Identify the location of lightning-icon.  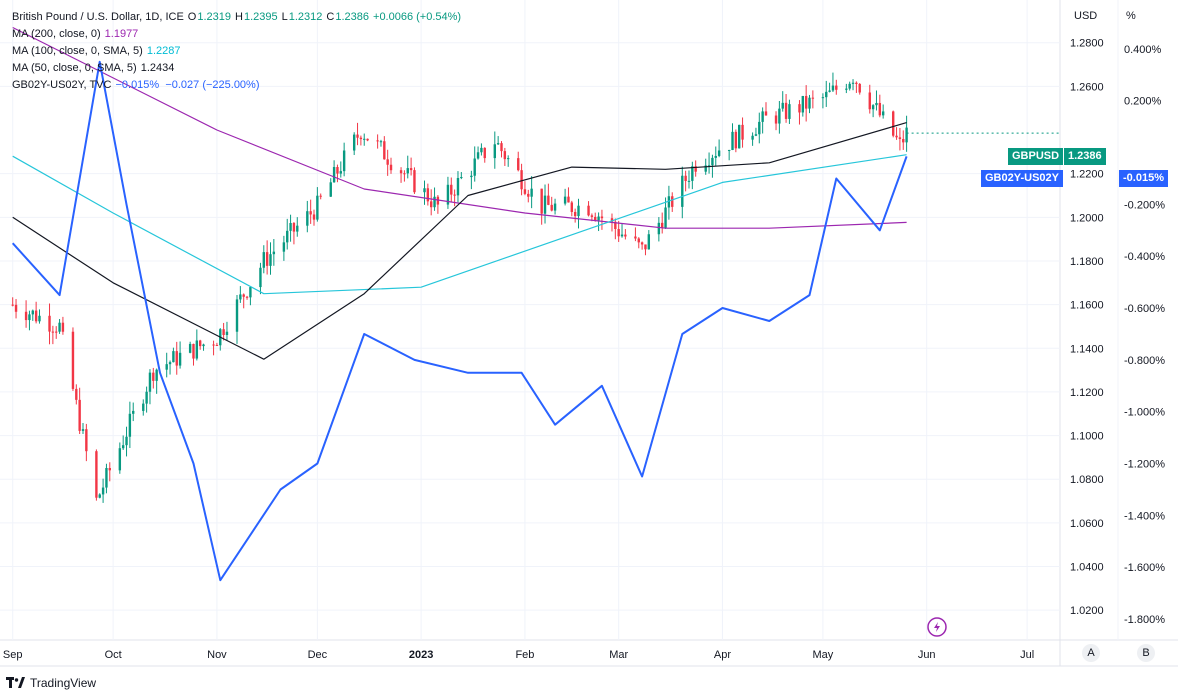
(937, 627).